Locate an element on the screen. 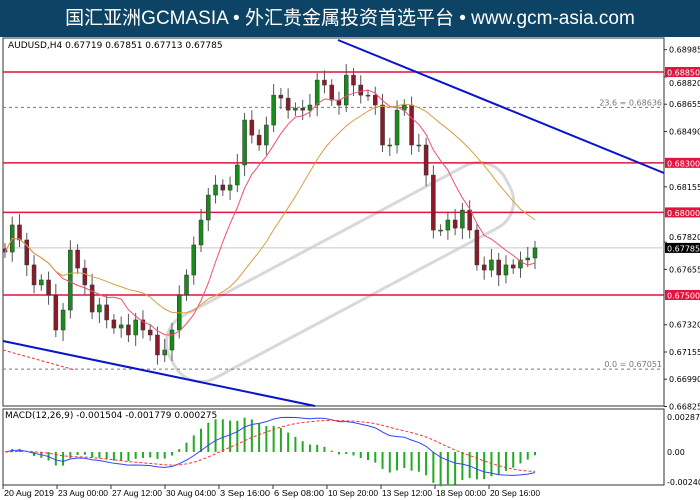  macd-tick-label: -0.002404 is located at coordinates (683, 482).